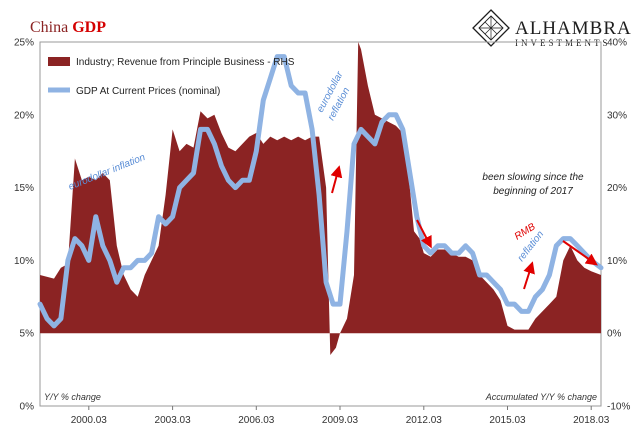  Describe the element at coordinates (533, 191) in the screenshot. I see `annotation-slowing-2: beginning of 2017` at that location.